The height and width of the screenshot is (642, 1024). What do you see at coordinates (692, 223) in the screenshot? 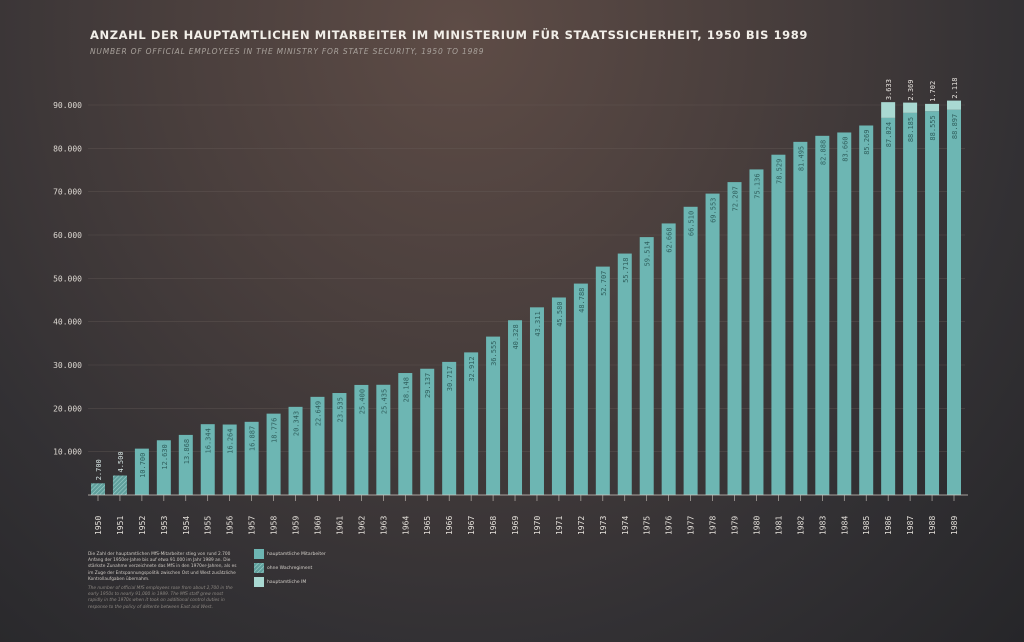
I see `bar-value-label: 66.510` at bounding box center [692, 223].